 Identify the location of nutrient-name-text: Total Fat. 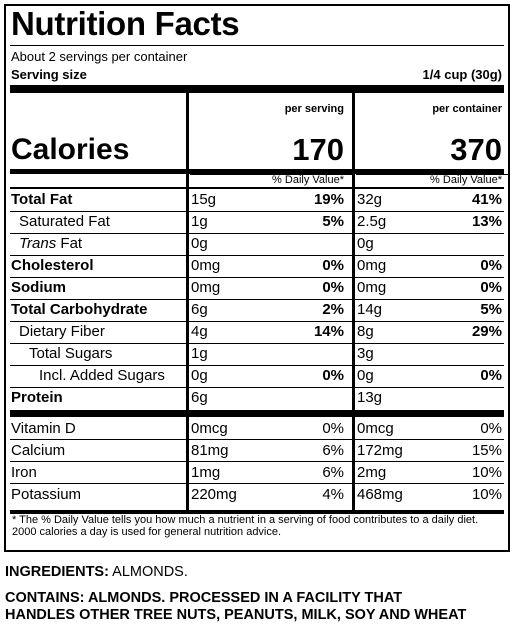
(42, 199).